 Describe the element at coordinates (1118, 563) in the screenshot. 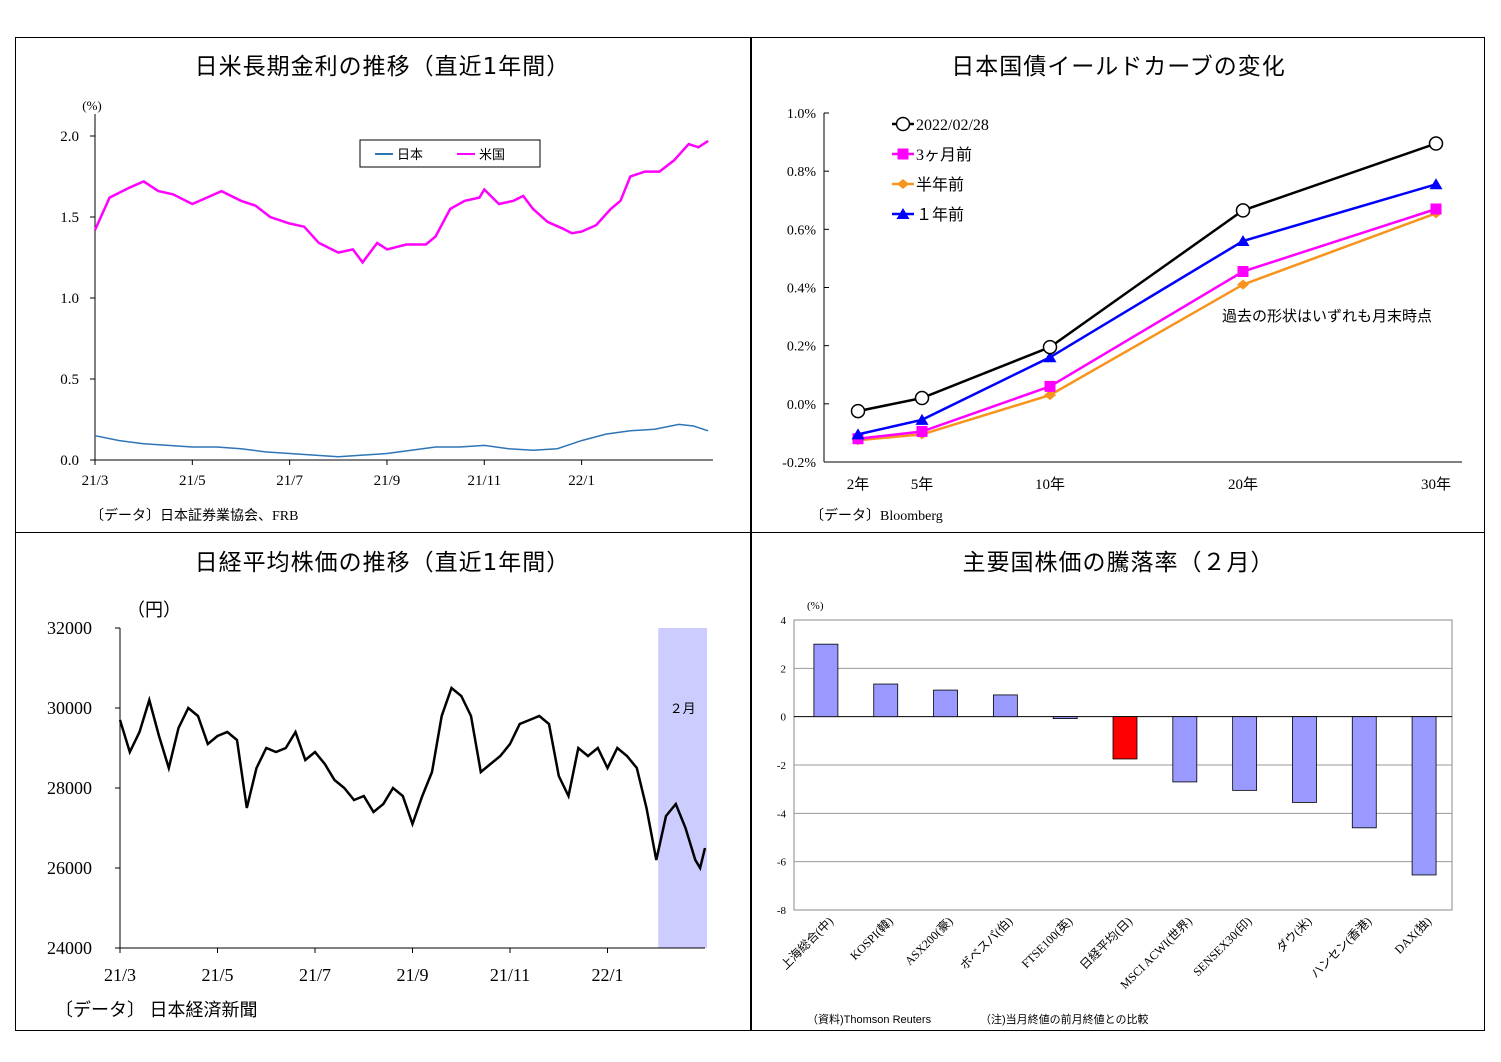

I see `panel-title: 主要国株価の騰落率（２月）` at that location.